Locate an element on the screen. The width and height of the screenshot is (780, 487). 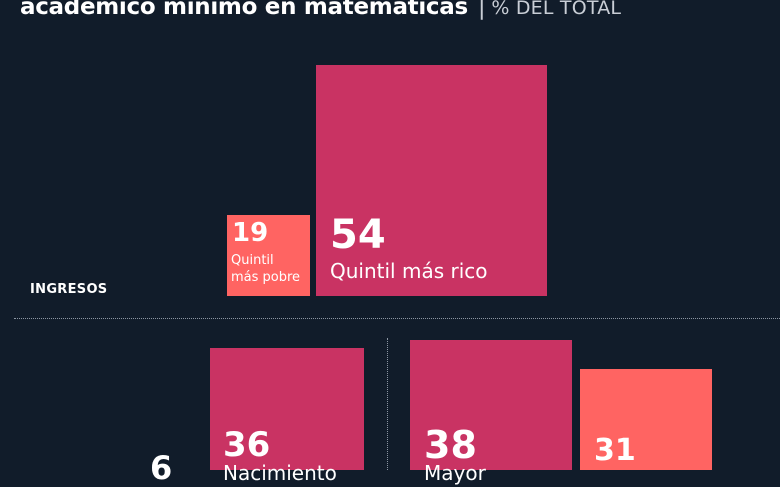
bar-richest-quintile is located at coordinates (431, 180).